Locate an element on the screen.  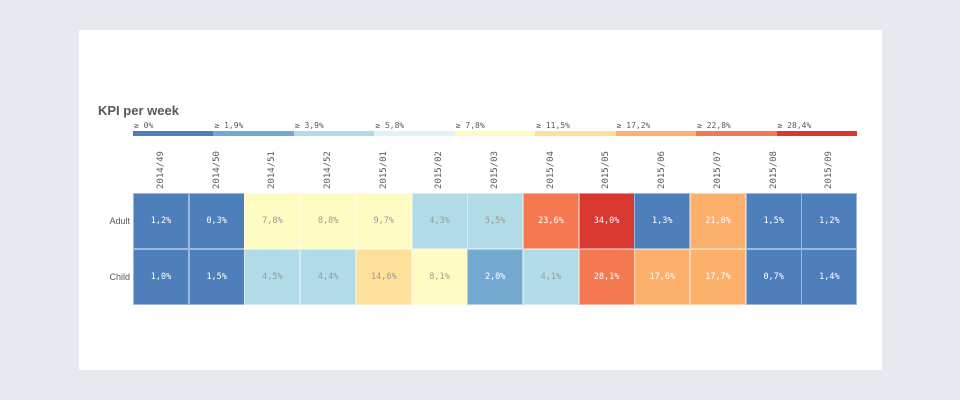
heatmap-cell: 8,8% is located at coordinates (328, 221).